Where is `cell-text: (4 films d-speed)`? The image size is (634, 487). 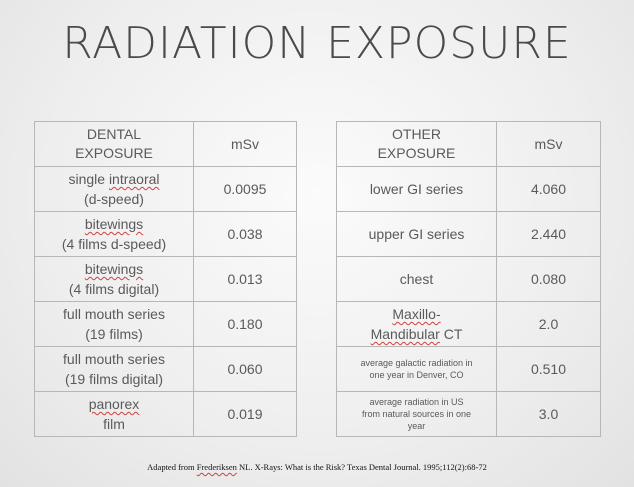
cell-text: (4 films d-speed) is located at coordinates (114, 244).